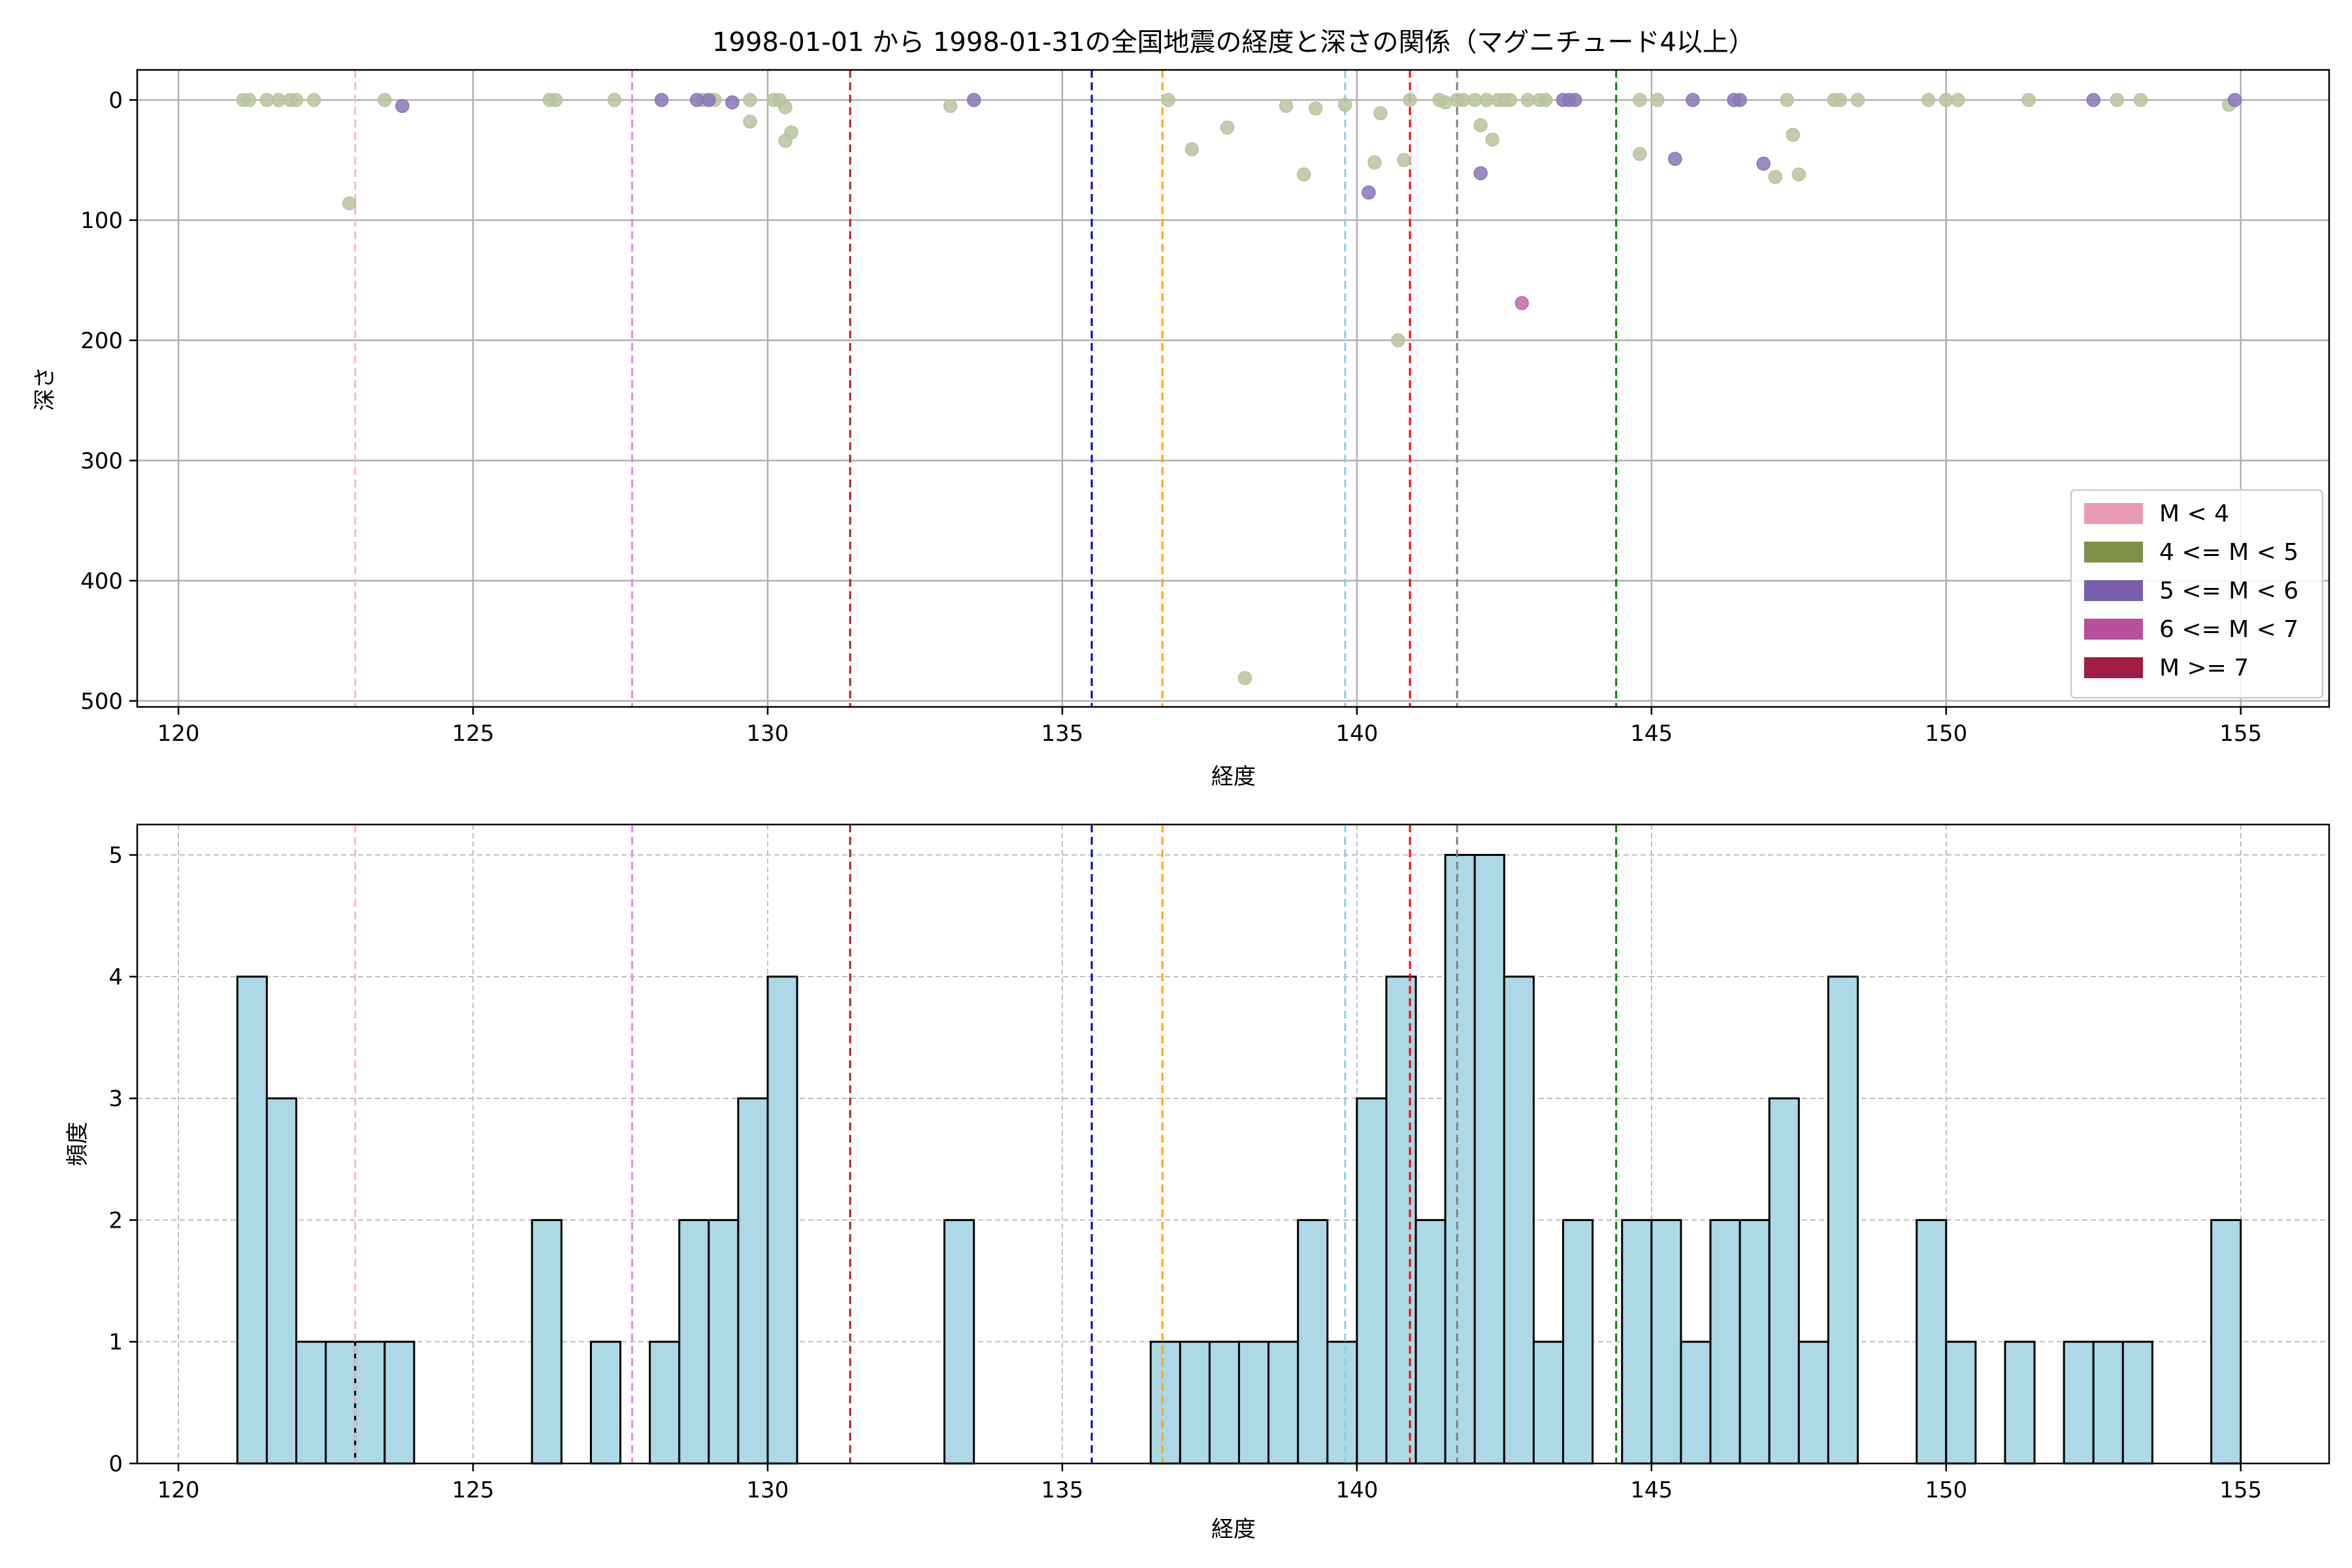 This screenshot has height=1568, width=2352. What do you see at coordinates (45, 389) in the screenshot?
I see `scatter-y-label: 深さ` at bounding box center [45, 389].